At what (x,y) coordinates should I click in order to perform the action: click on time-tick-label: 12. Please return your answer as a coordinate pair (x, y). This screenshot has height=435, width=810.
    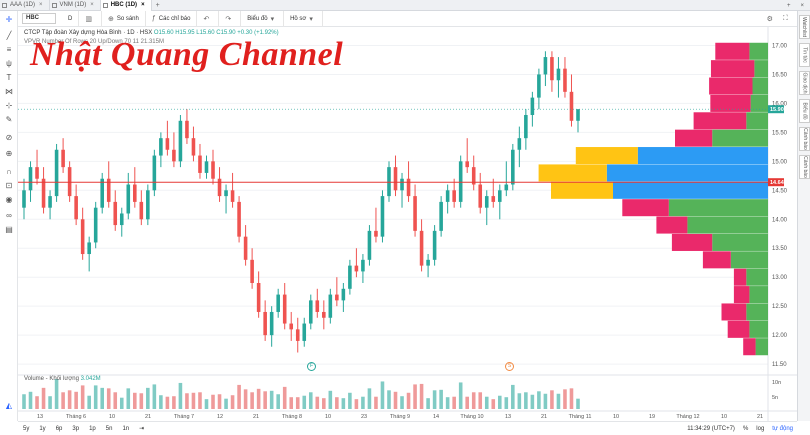
    Looking at the image, I should click on (220, 417).